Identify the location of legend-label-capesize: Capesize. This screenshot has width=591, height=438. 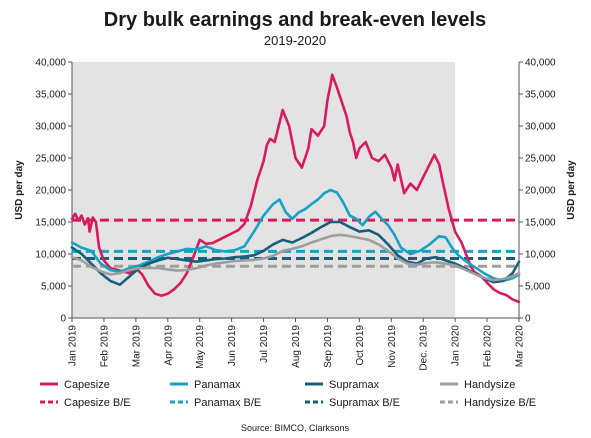
(87, 385).